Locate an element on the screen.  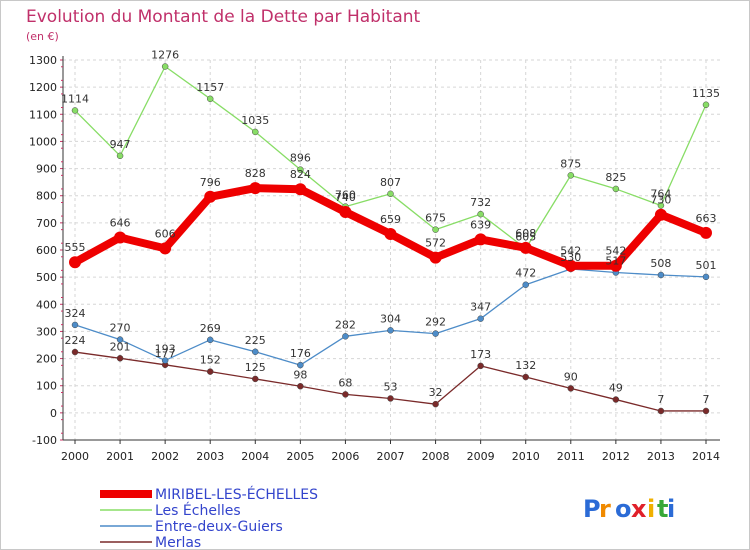
data-label: 1276 is located at coordinates (165, 55).